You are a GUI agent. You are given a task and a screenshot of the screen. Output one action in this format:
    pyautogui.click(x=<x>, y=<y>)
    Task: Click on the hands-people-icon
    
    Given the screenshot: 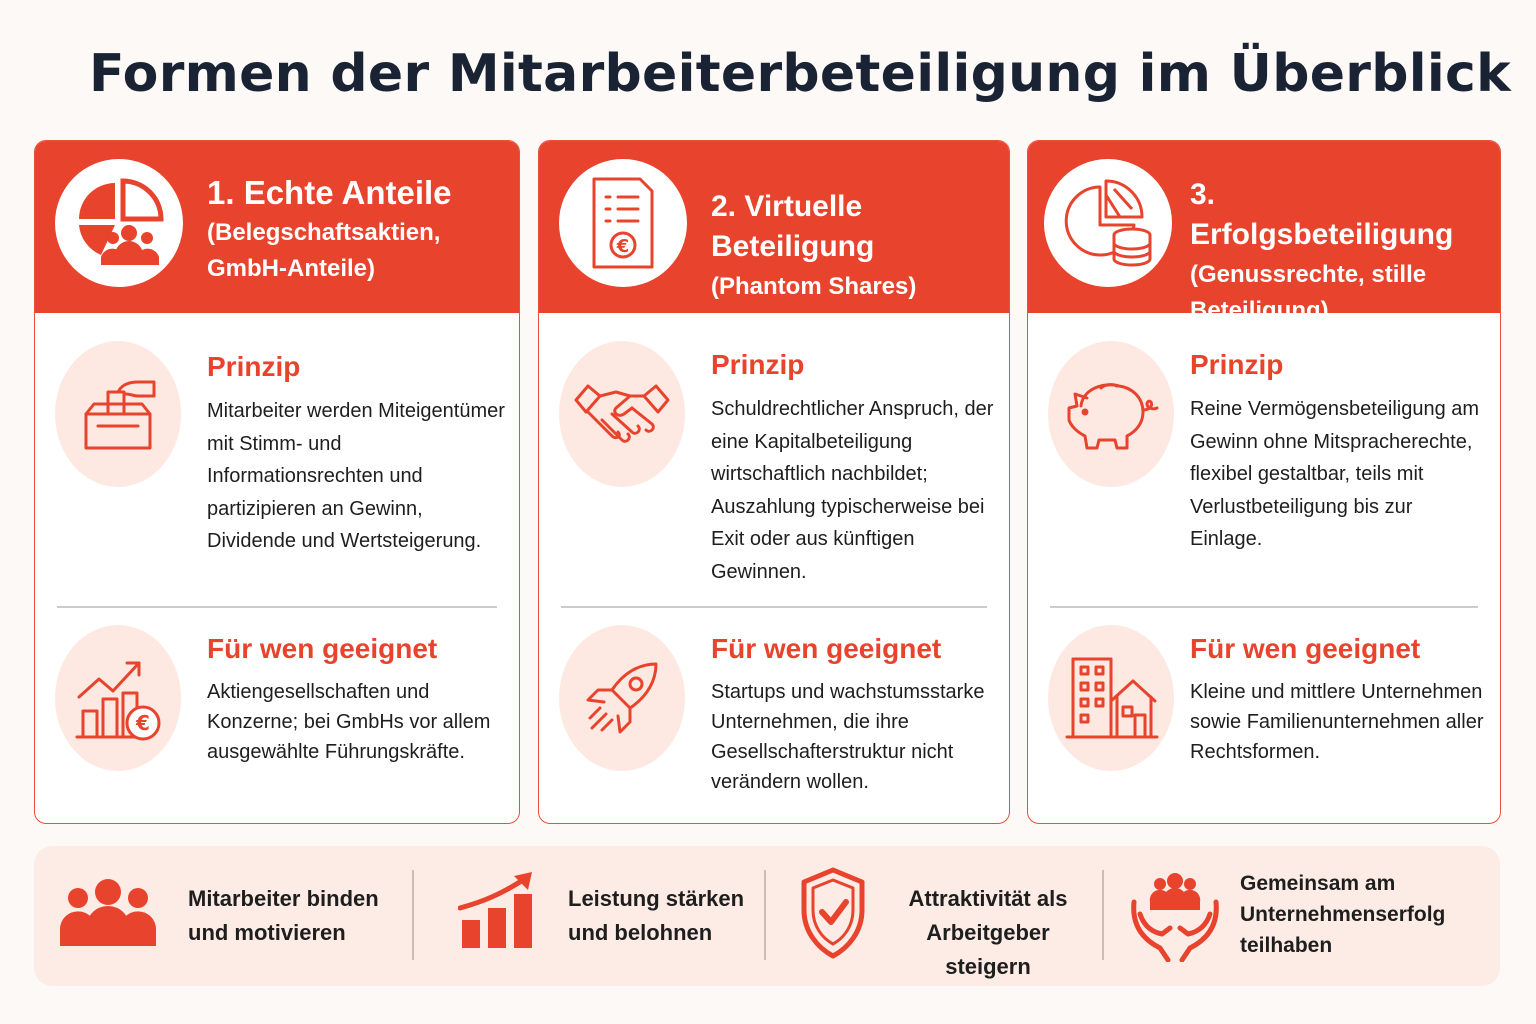 What is the action you would take?
    pyautogui.click(x=1175, y=917)
    